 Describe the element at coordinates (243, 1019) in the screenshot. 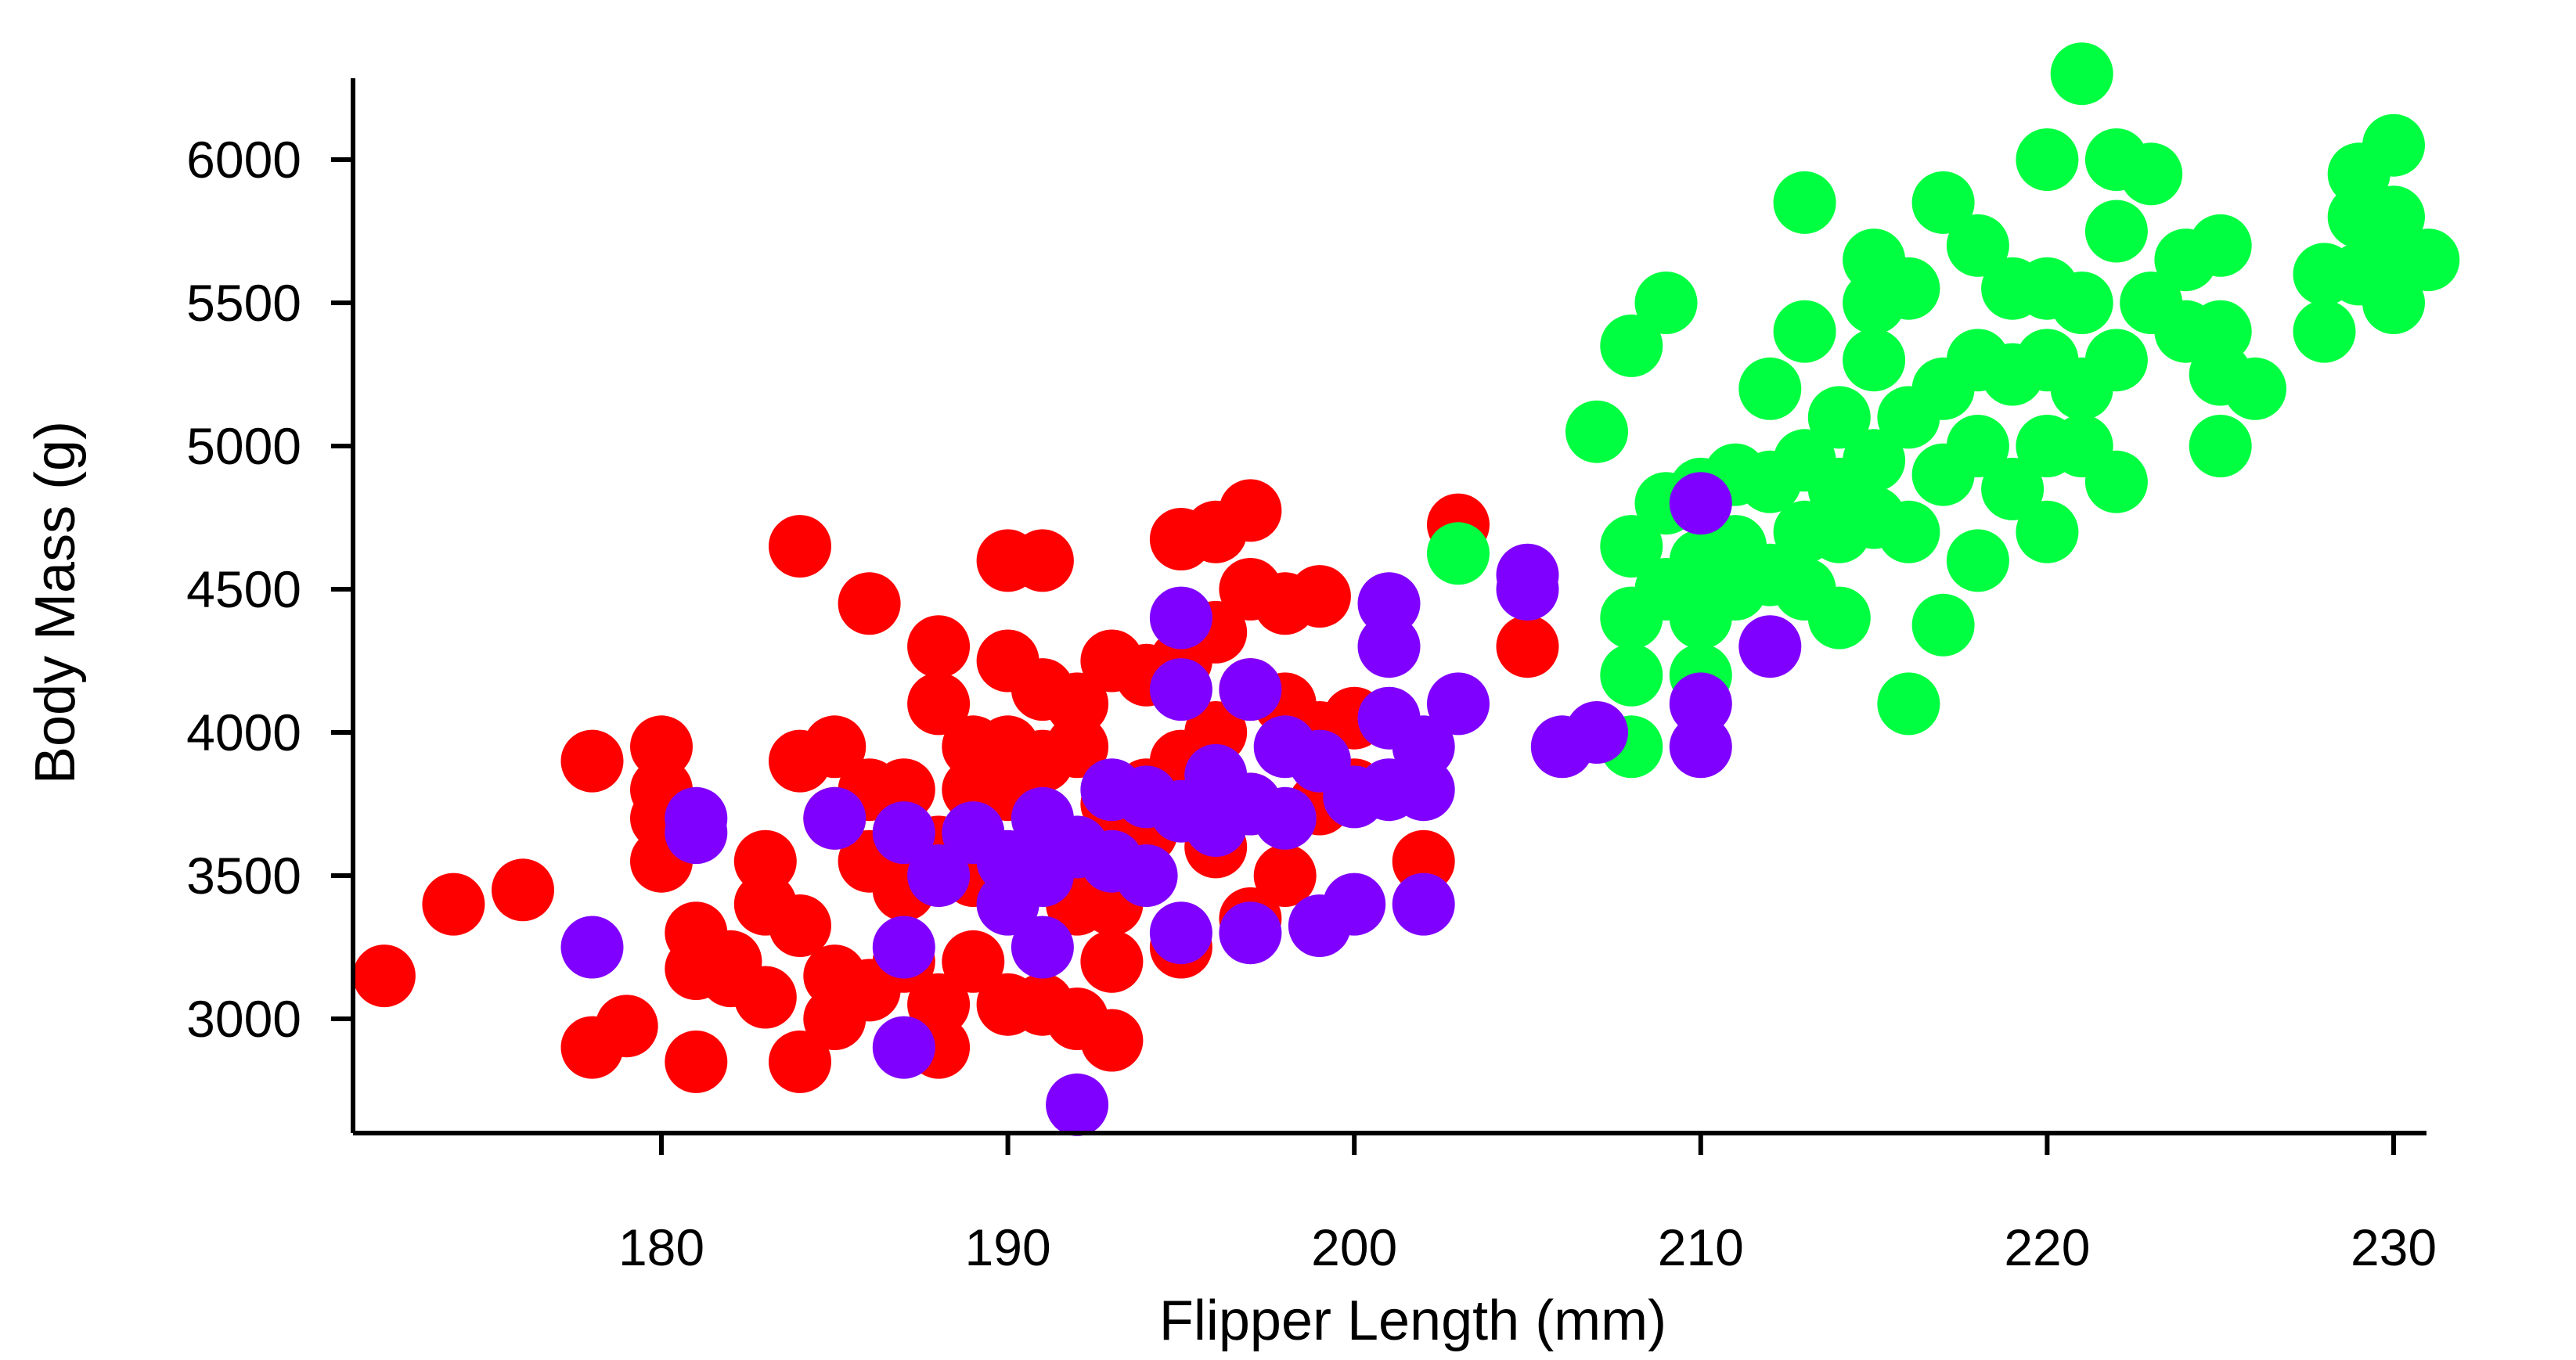

I see `y-tick-label: 3000` at that location.